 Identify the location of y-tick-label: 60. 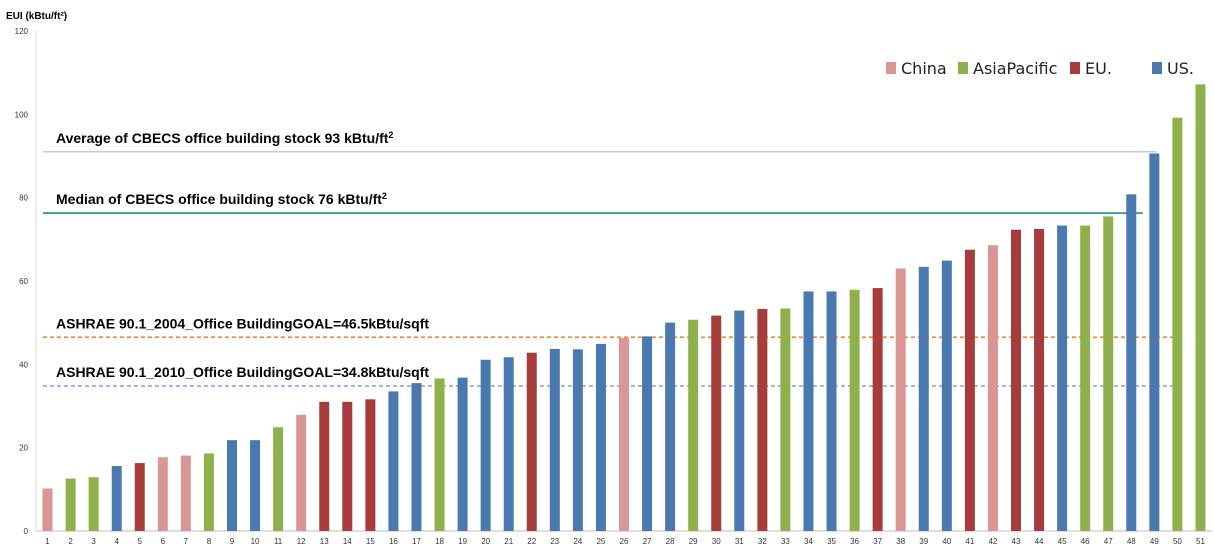
(23, 281).